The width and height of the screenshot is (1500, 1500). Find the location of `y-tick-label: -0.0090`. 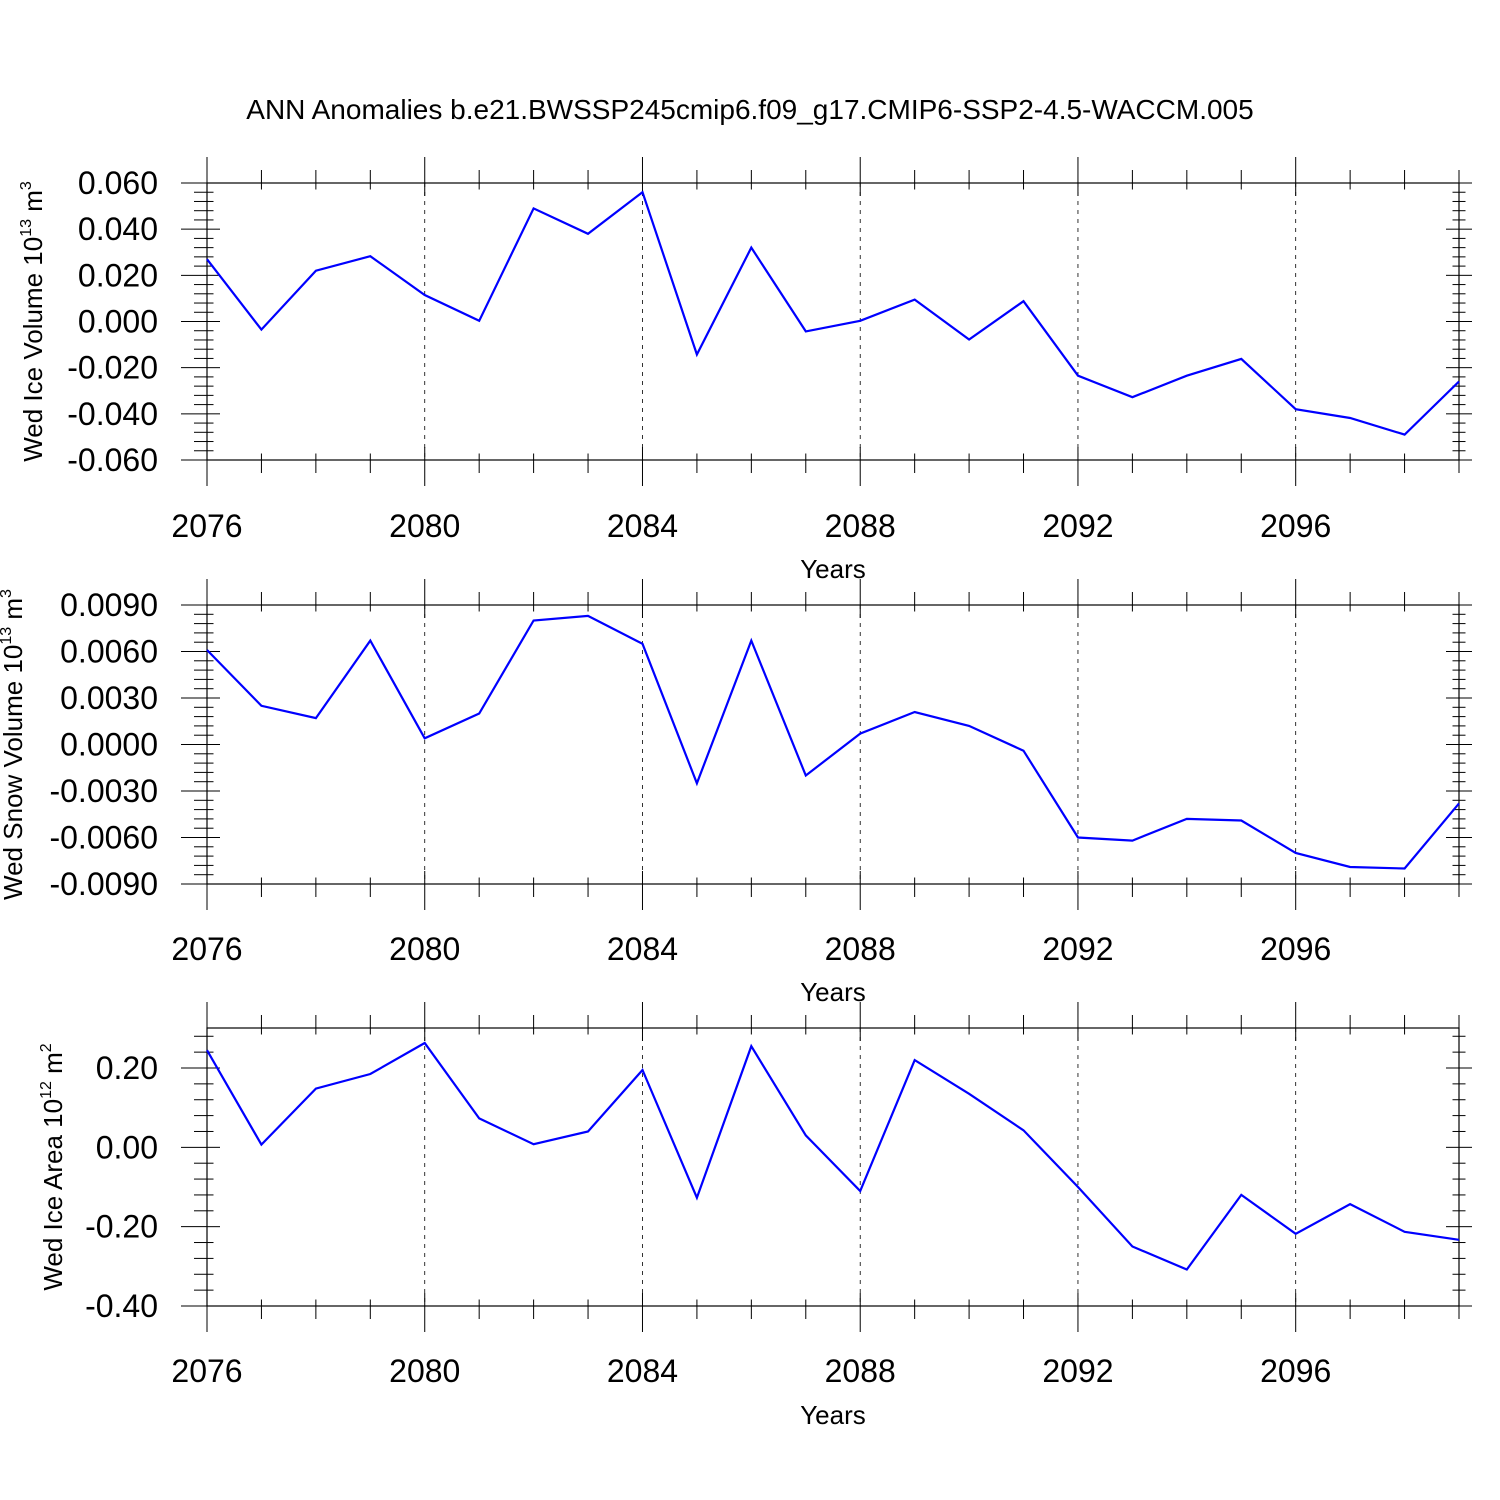

y-tick-label: -0.0090 is located at coordinates (103, 884).